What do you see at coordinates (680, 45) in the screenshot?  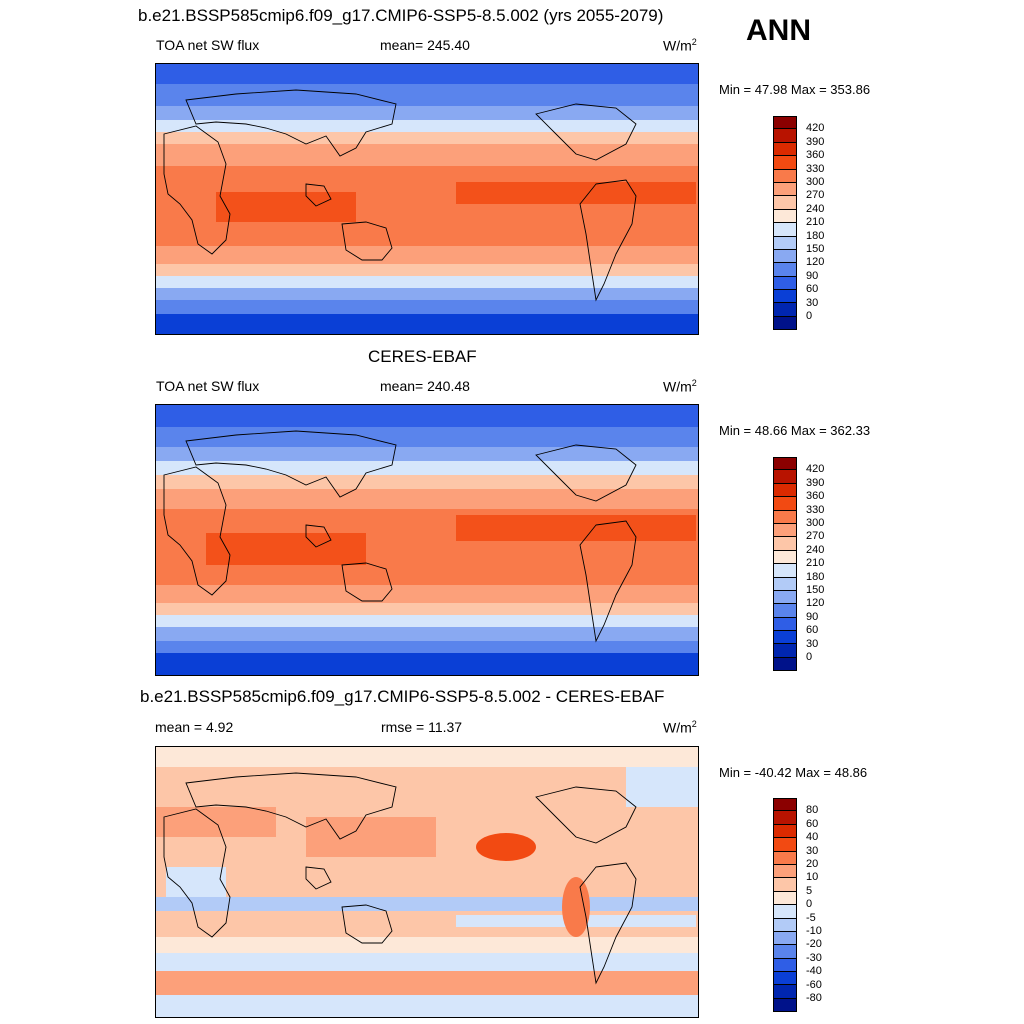 I see `panel1-unit: W/m2` at bounding box center [680, 45].